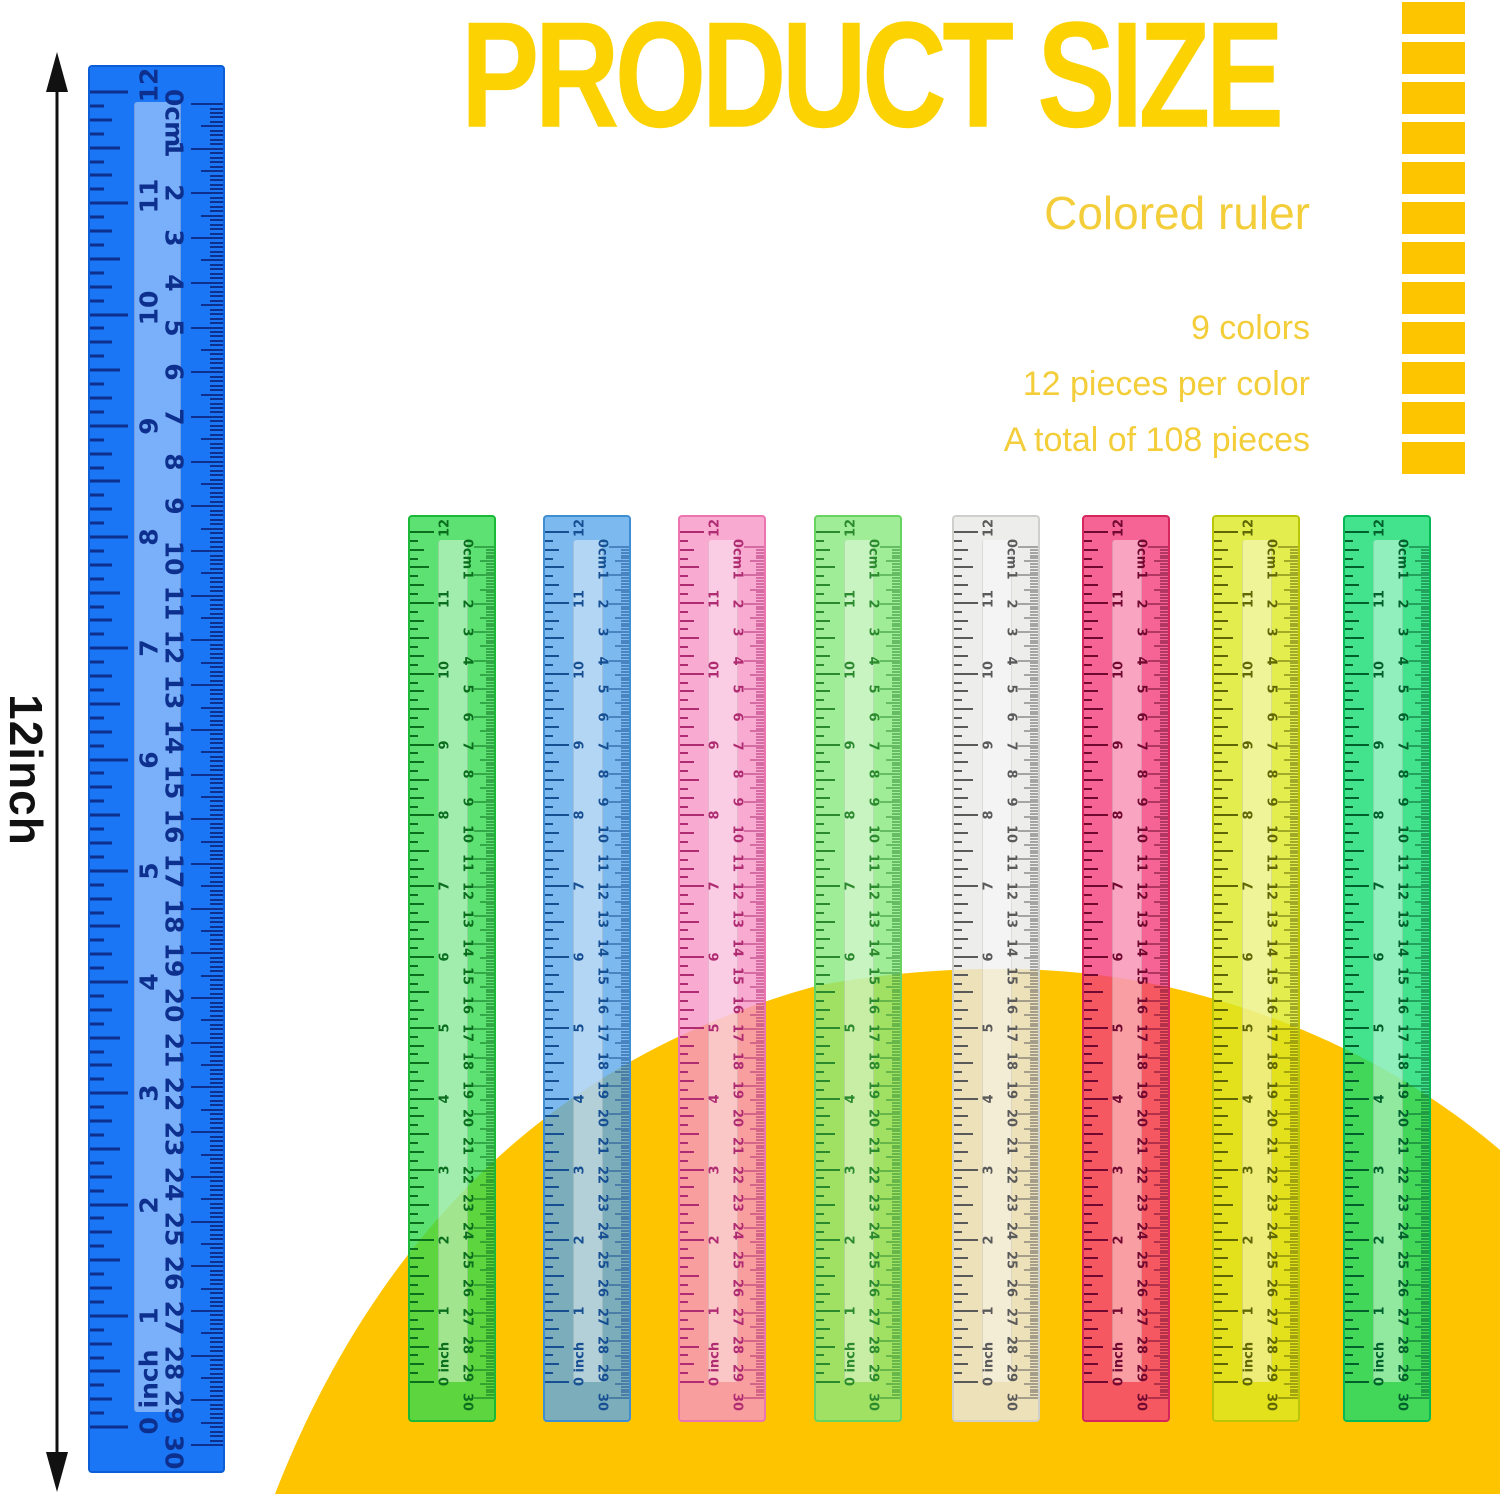 This screenshot has width=1500, height=1494. I want to click on cm-label: 7, so click(174, 417).